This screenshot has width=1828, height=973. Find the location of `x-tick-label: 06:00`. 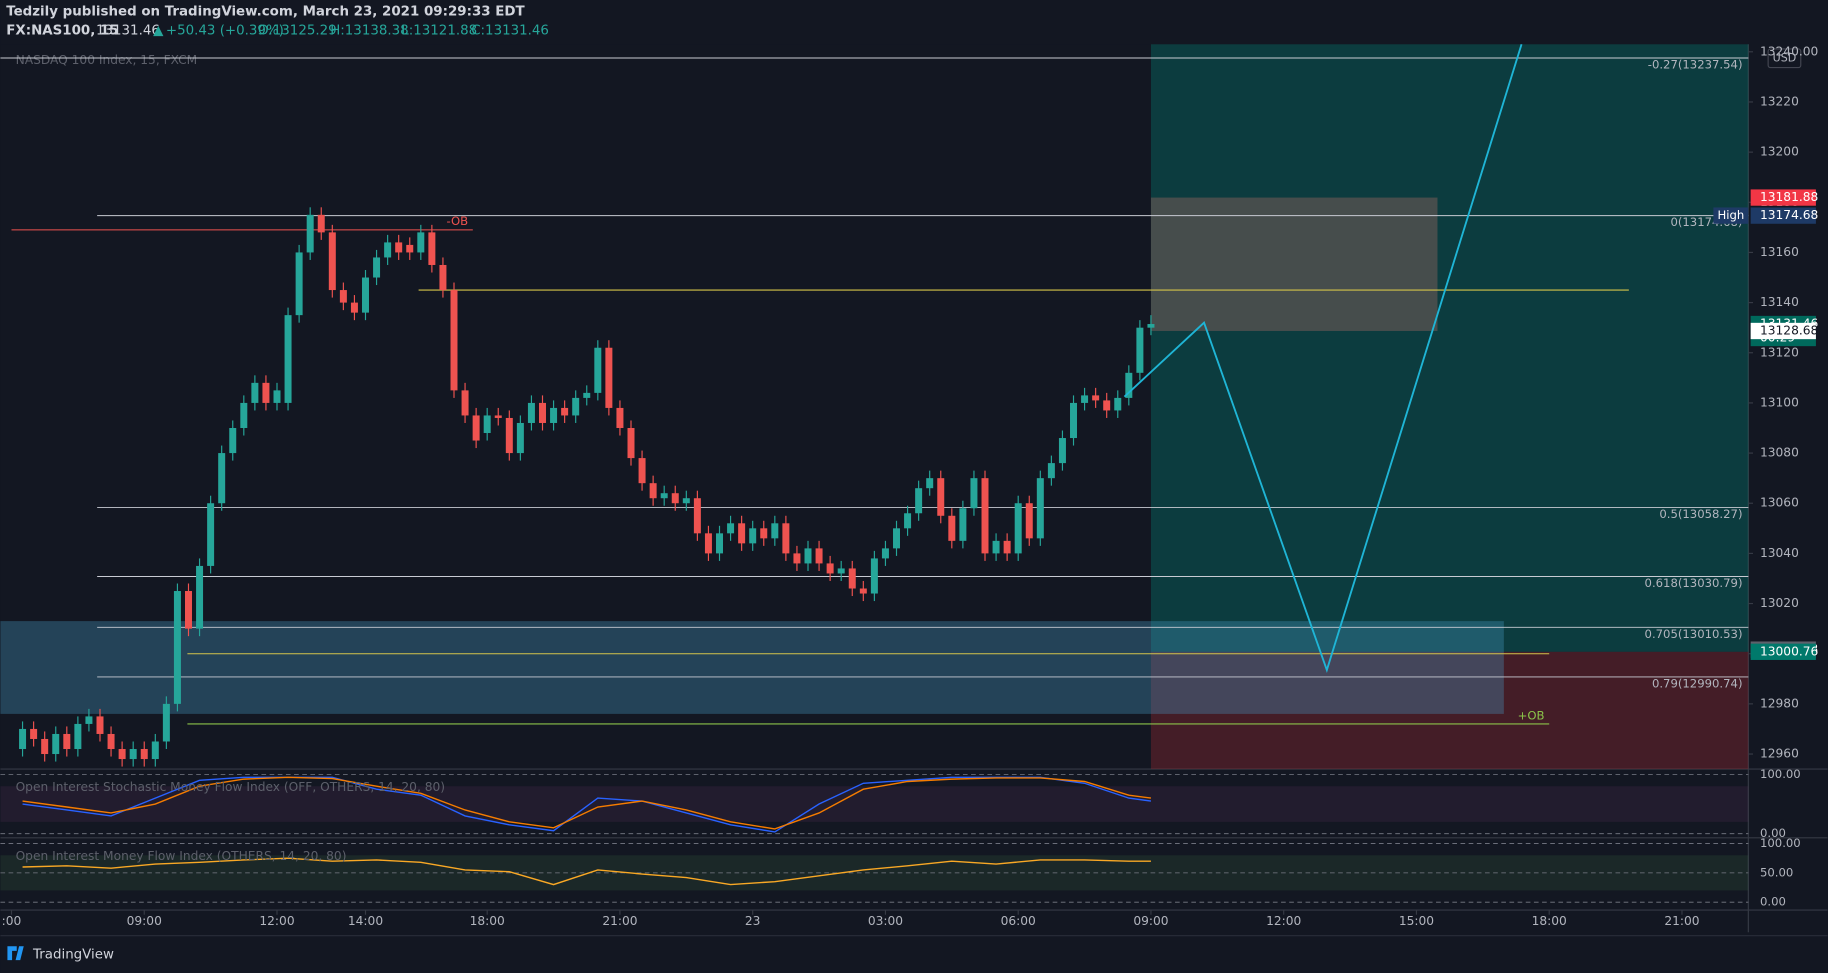

x-tick-label: 06:00 is located at coordinates (1018, 921).